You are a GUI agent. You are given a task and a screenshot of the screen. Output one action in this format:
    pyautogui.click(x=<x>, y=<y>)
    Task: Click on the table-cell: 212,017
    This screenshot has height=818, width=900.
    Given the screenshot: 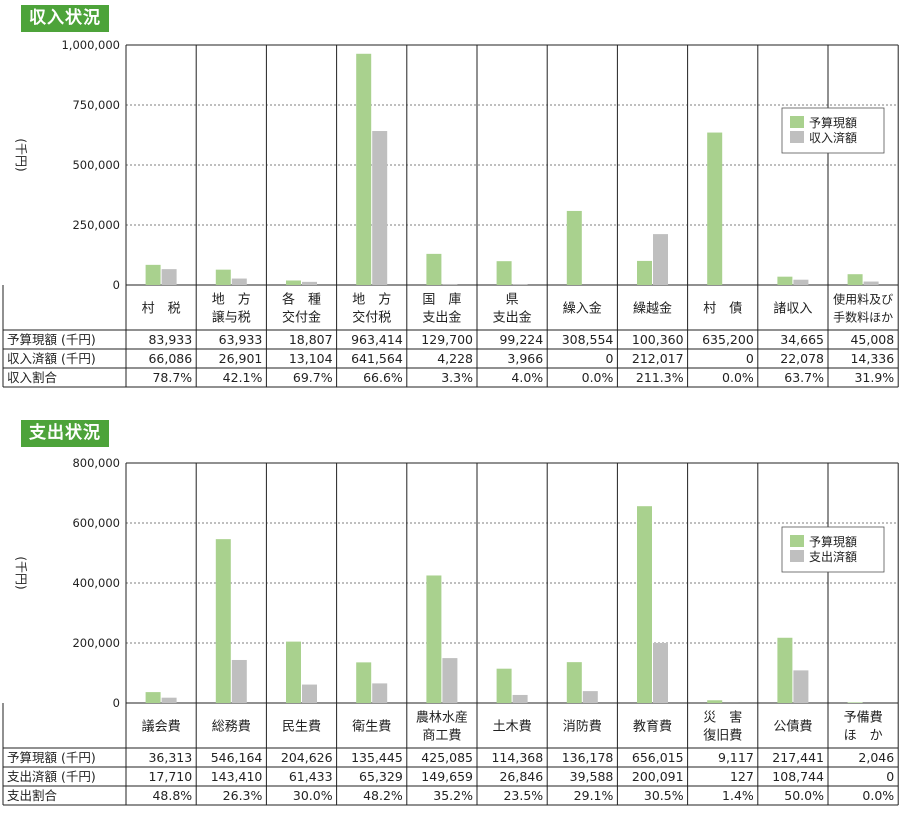 What is the action you would take?
    pyautogui.click(x=658, y=358)
    